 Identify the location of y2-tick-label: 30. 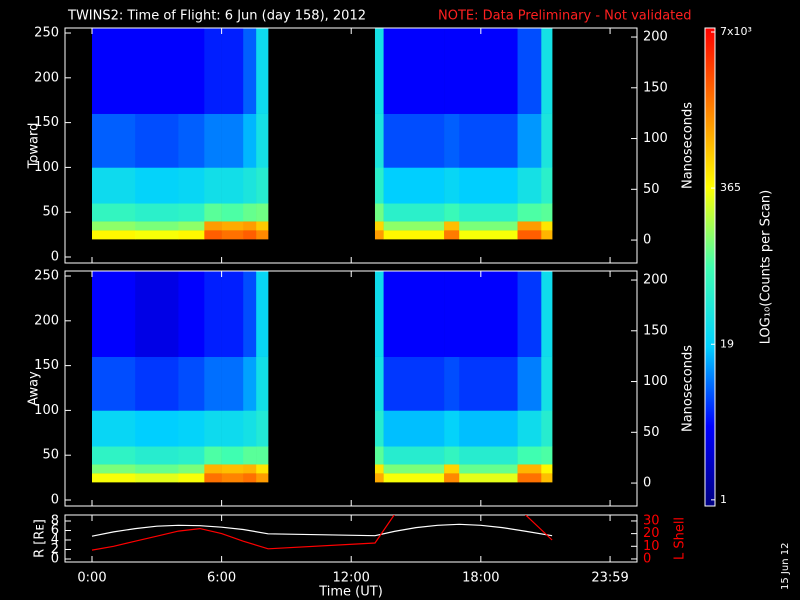
(651, 520).